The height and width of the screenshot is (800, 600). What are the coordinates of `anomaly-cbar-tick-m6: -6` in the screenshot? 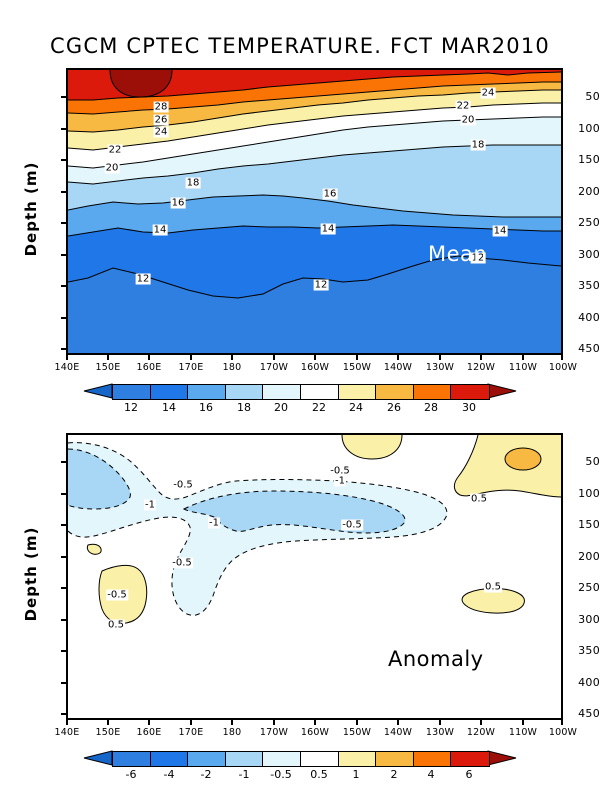 It's located at (131, 774).